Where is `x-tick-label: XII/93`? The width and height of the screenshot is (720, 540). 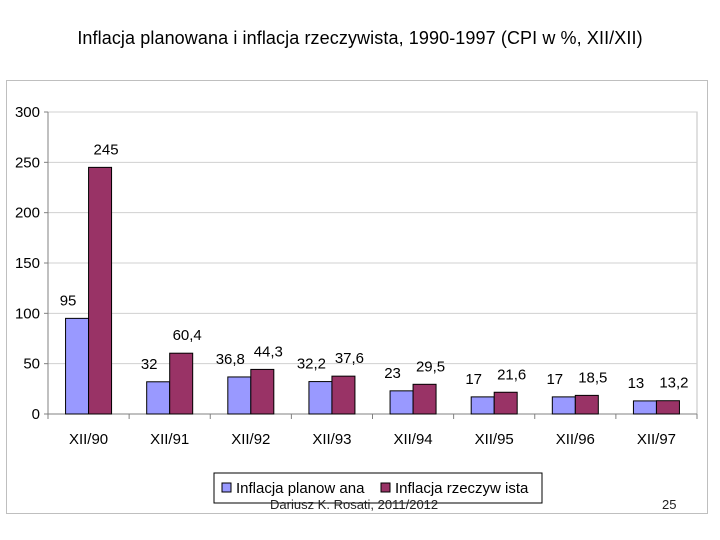
x-tick-label: XII/93 is located at coordinates (331, 439).